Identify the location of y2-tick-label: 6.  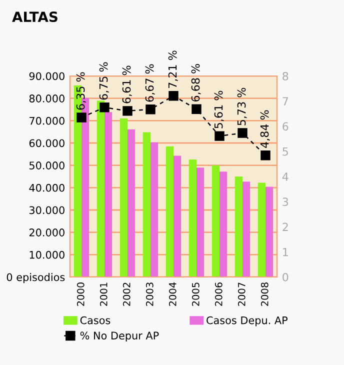
(285, 126).